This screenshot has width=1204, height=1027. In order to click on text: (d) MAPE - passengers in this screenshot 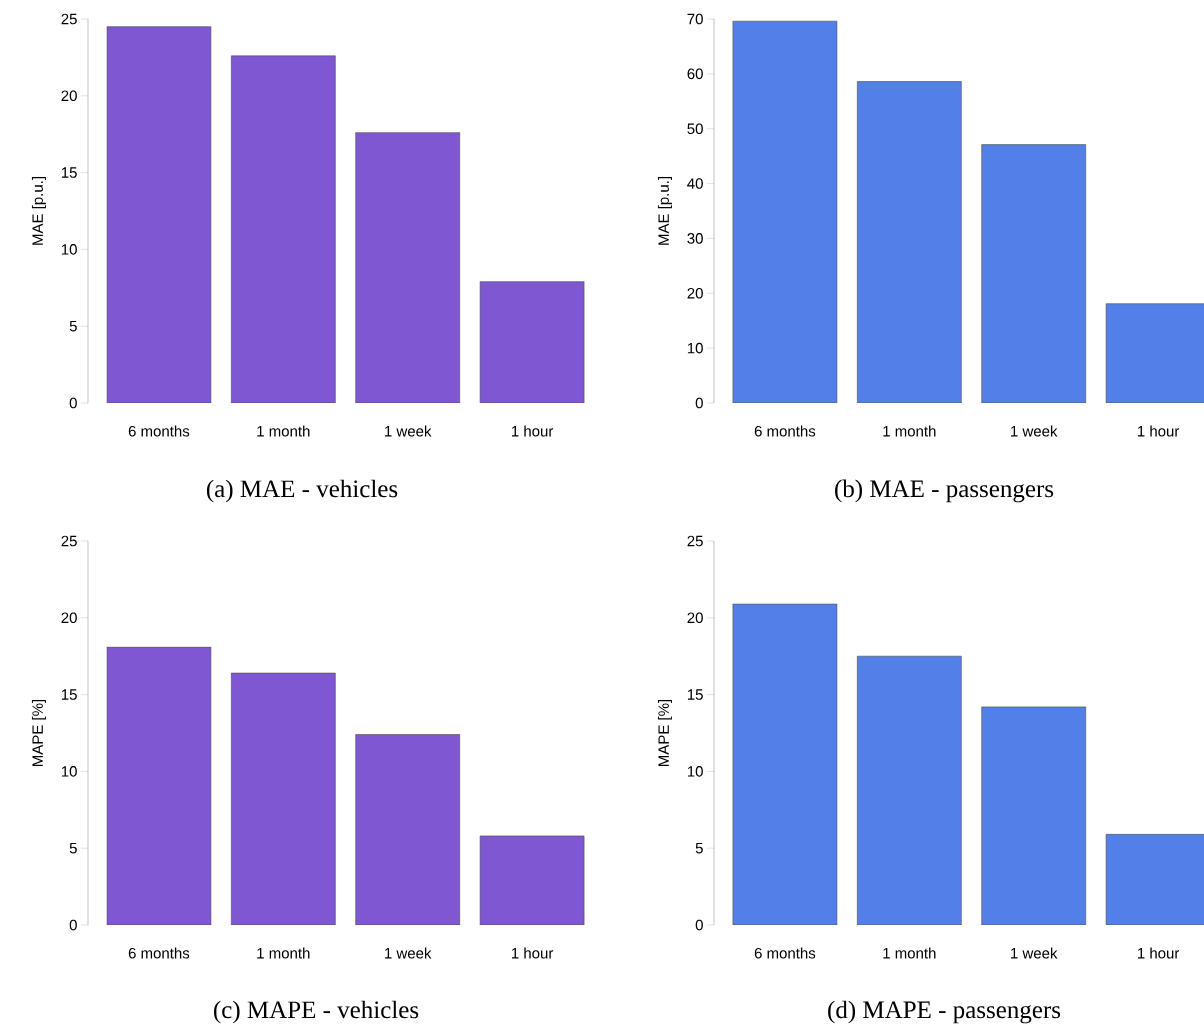, I will do `click(944, 1012)`.